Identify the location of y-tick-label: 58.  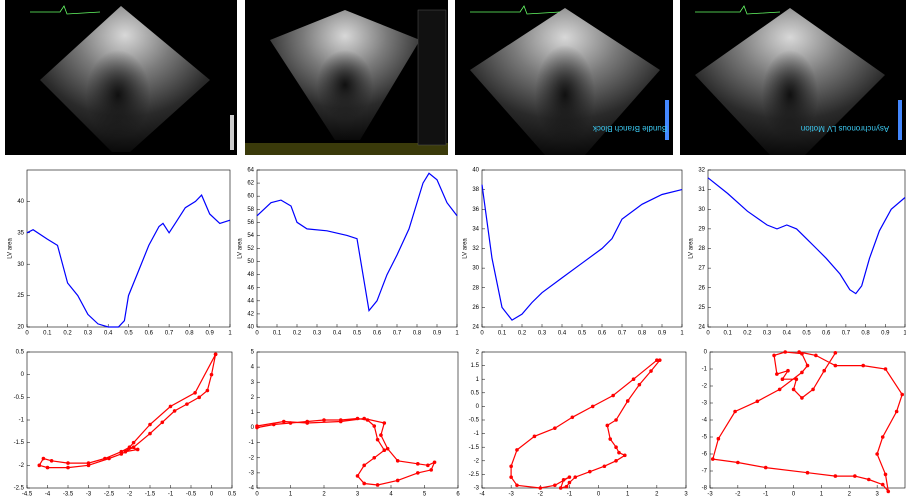
(250, 210).